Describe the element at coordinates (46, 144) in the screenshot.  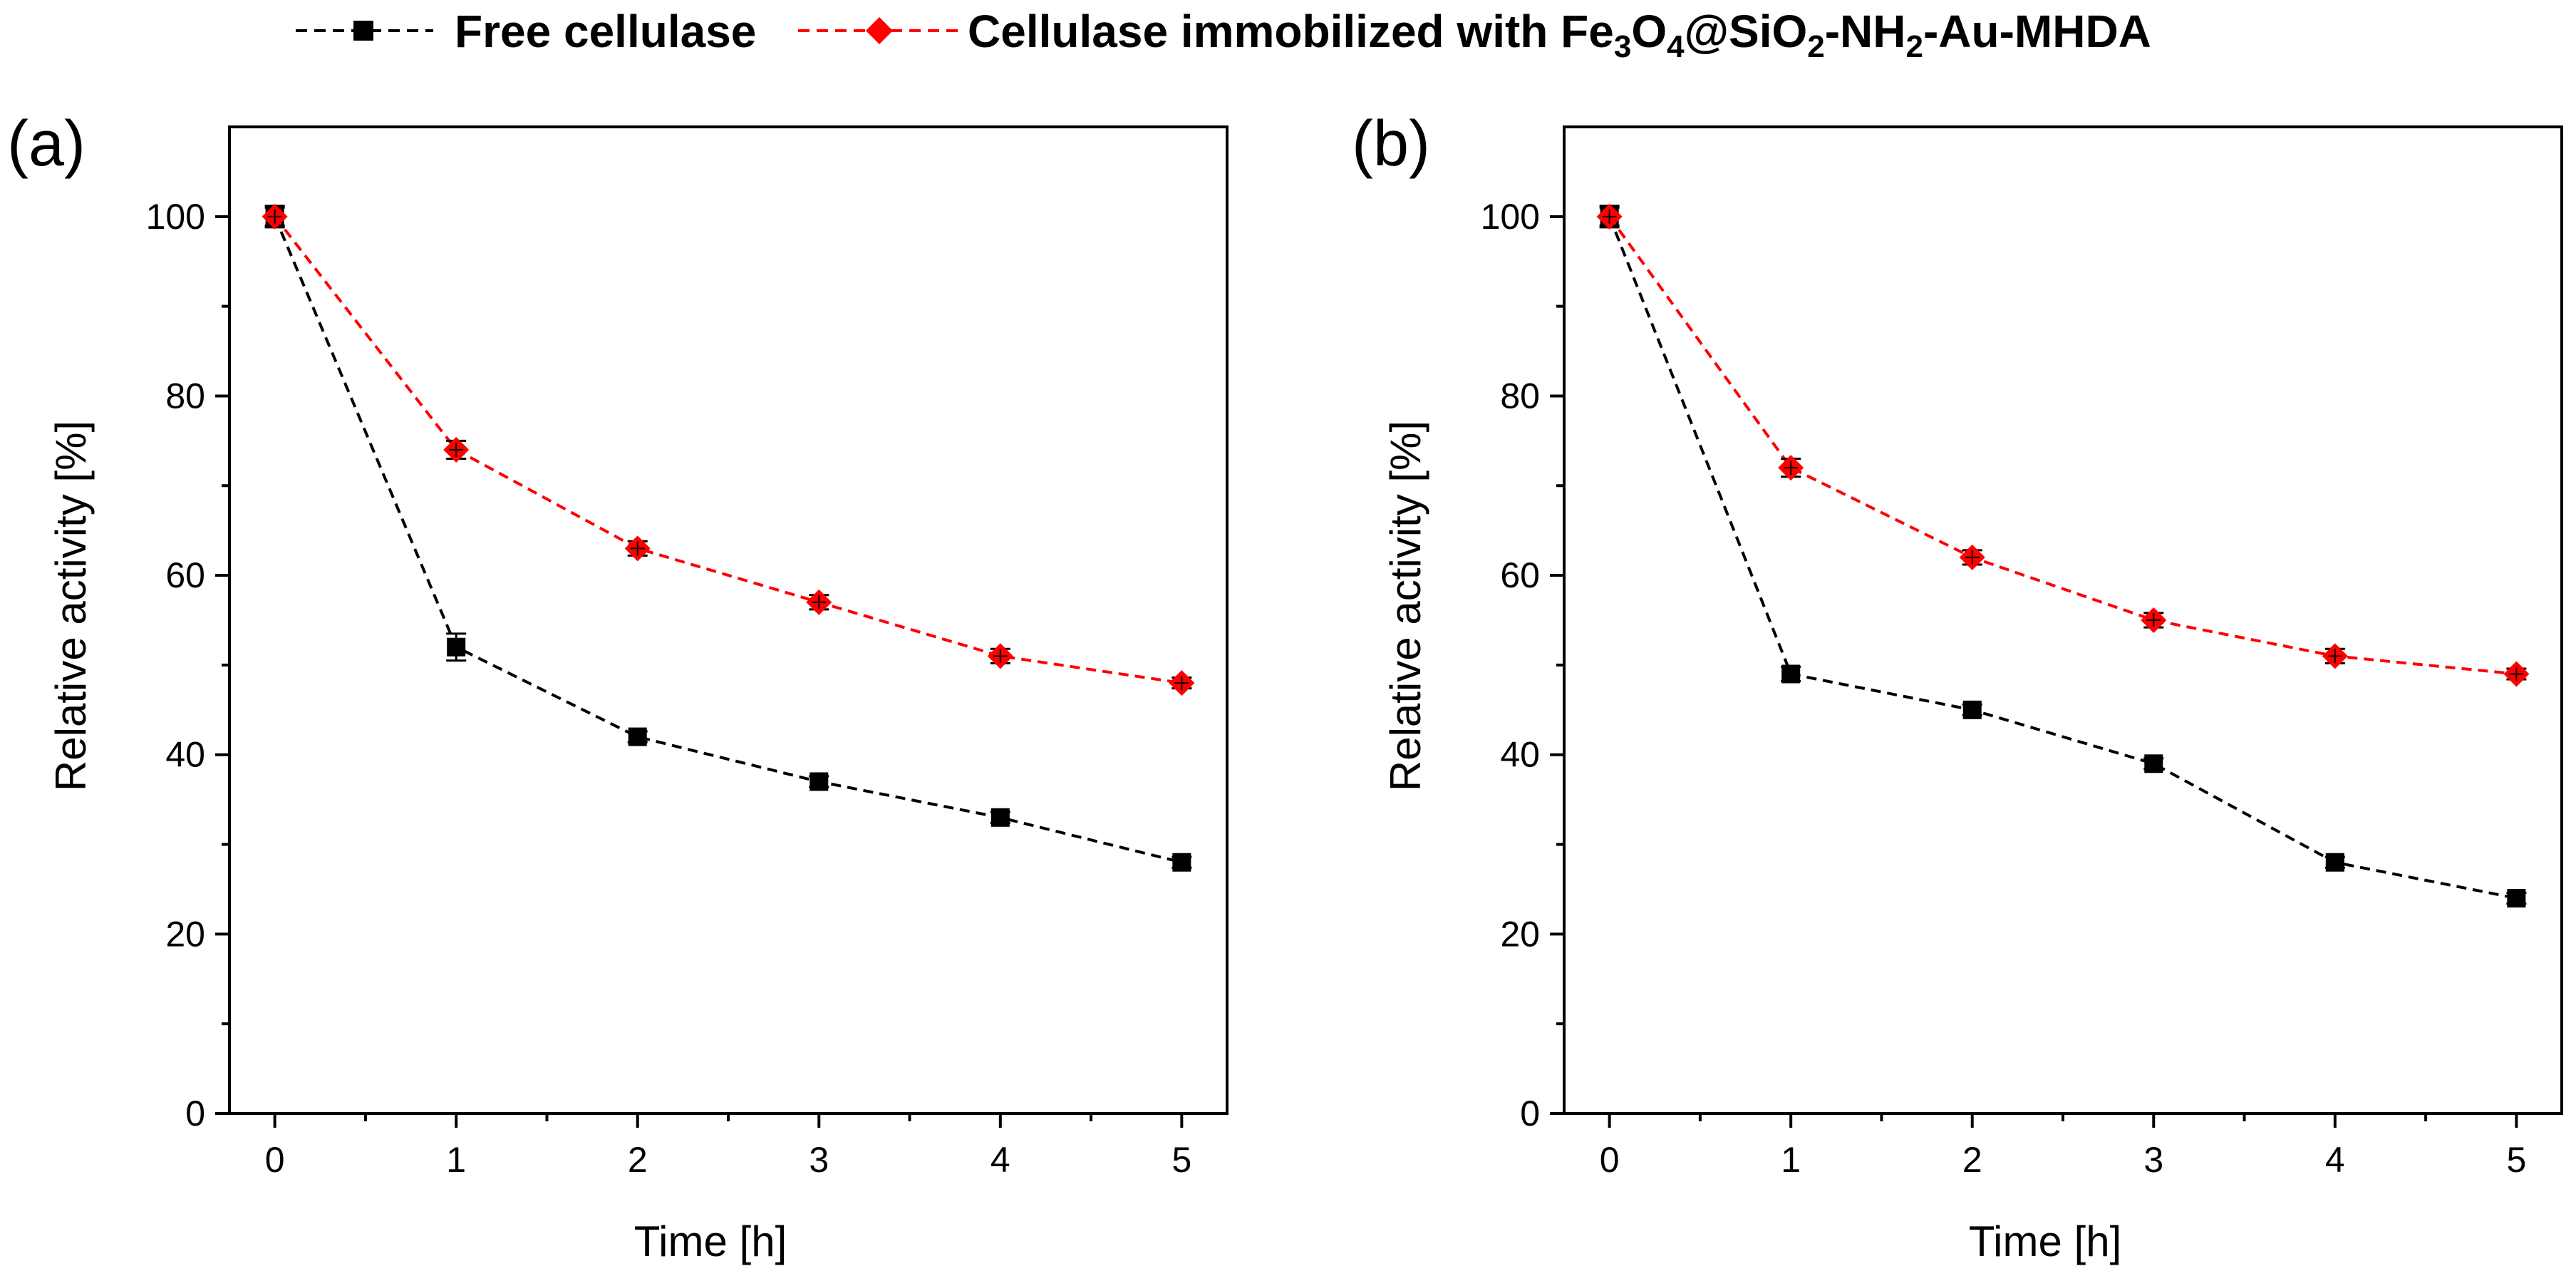
I see `panel-label: (a)` at that location.